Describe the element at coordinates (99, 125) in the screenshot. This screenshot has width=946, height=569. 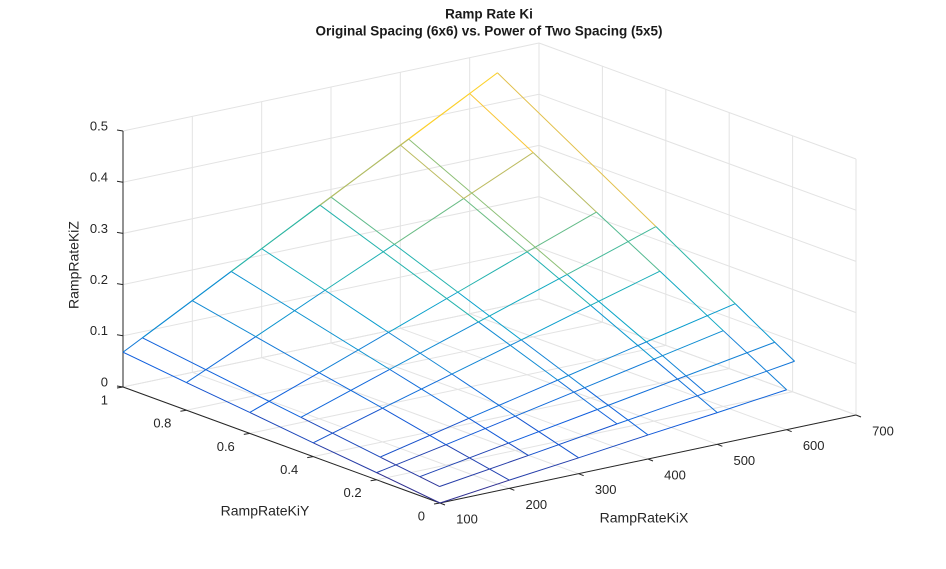
I see `z-tick-label: 0.5` at that location.